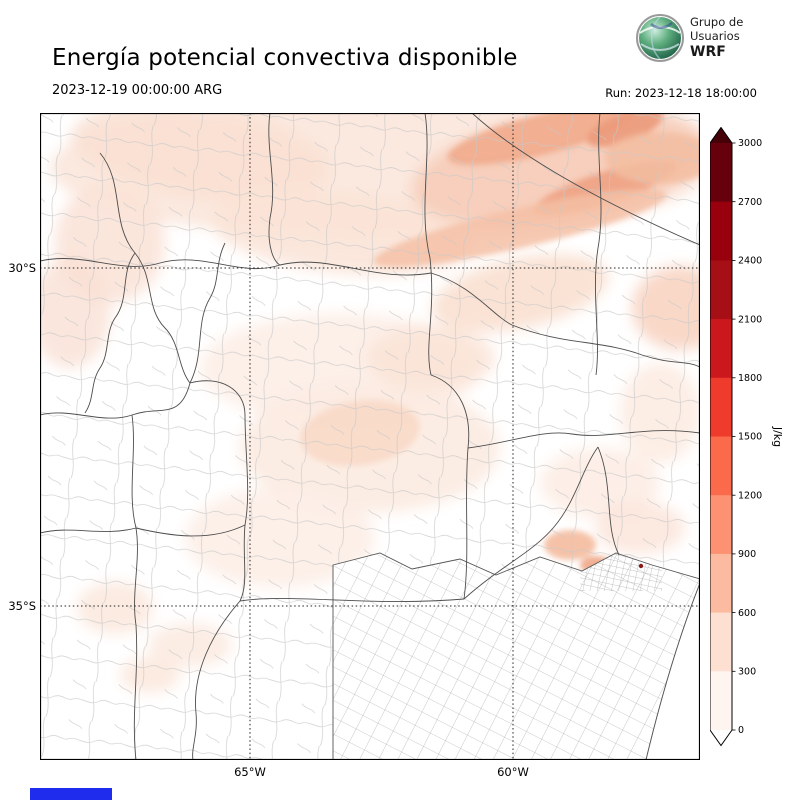  I want to click on wrf-logo: Grupo de Usuarios WRF, so click(689, 38).